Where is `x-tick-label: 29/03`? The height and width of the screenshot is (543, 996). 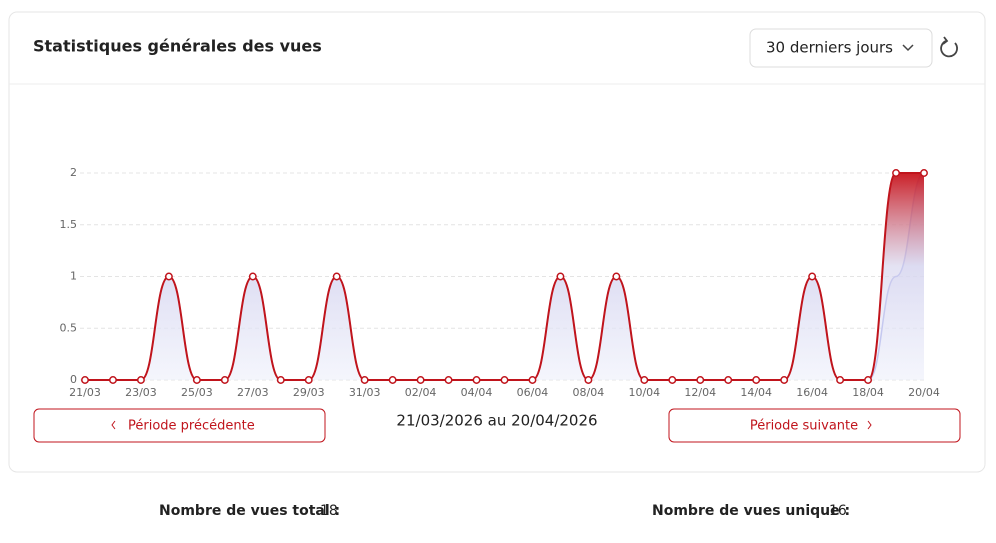
x-tick-label: 29/03 is located at coordinates (309, 392).